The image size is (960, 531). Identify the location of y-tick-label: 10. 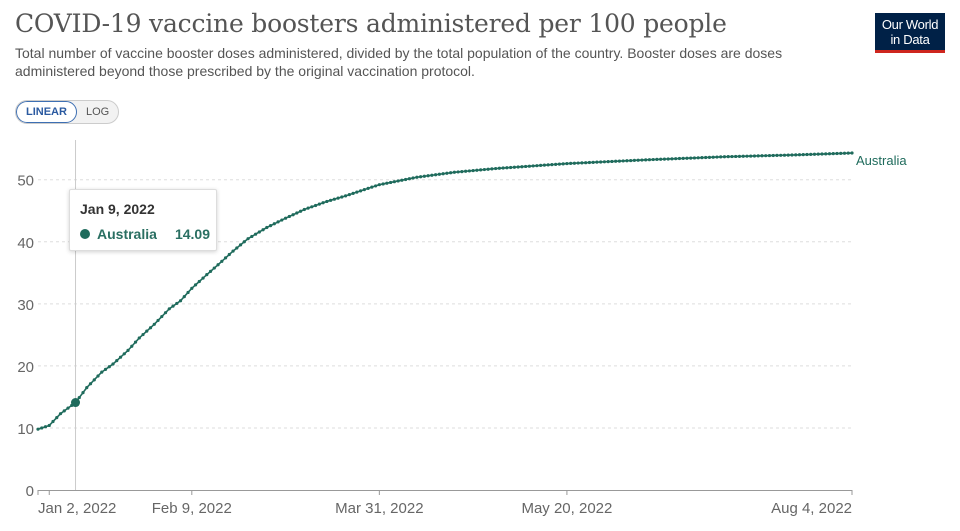
(25, 429).